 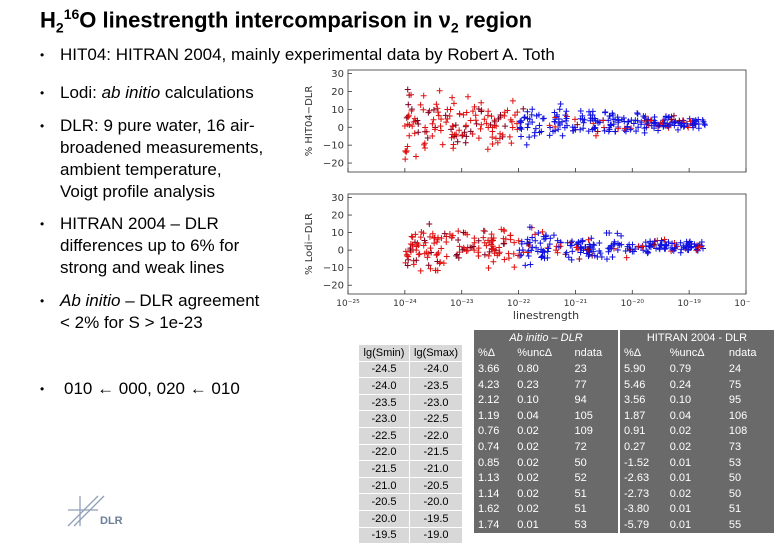 What do you see at coordinates (697, 478) in the screenshot?
I see `table-row: -2.63 0.01 50` at bounding box center [697, 478].